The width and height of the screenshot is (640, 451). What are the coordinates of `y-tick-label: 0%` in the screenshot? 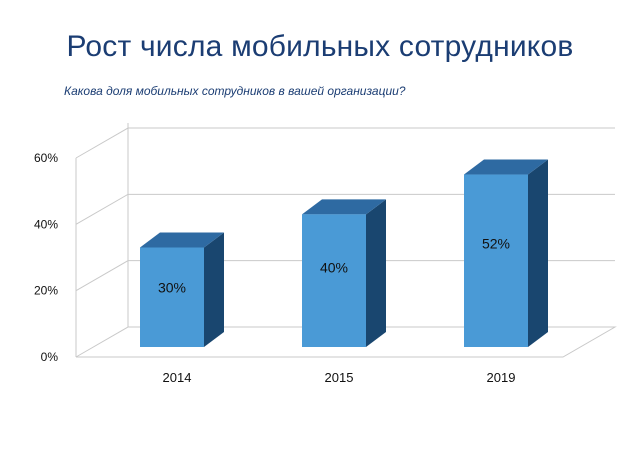 It's located at (50, 357).